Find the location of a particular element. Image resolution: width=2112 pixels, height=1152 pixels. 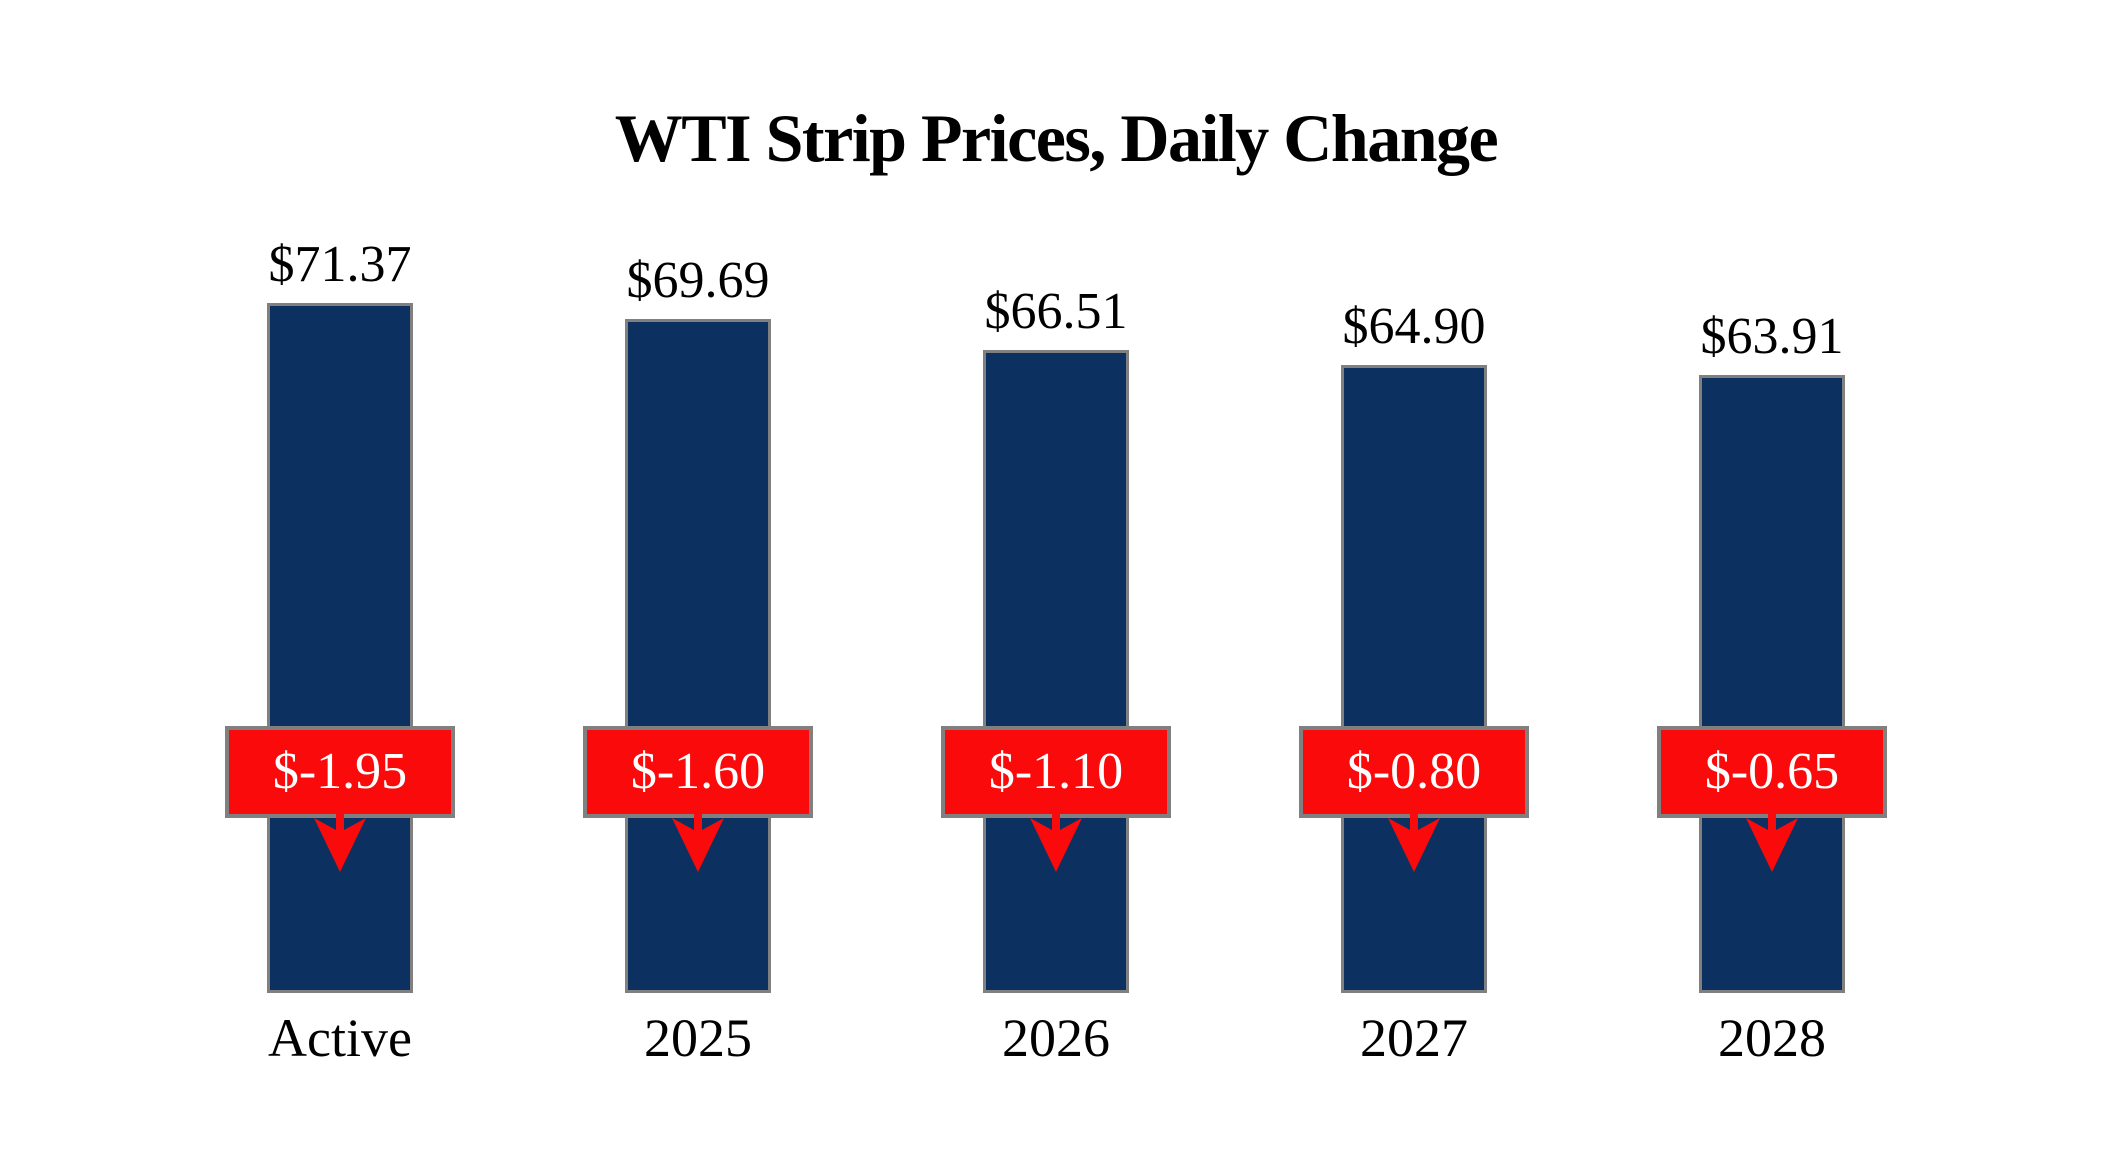

daily-change-badge: $-0.80 is located at coordinates (1414, 772).